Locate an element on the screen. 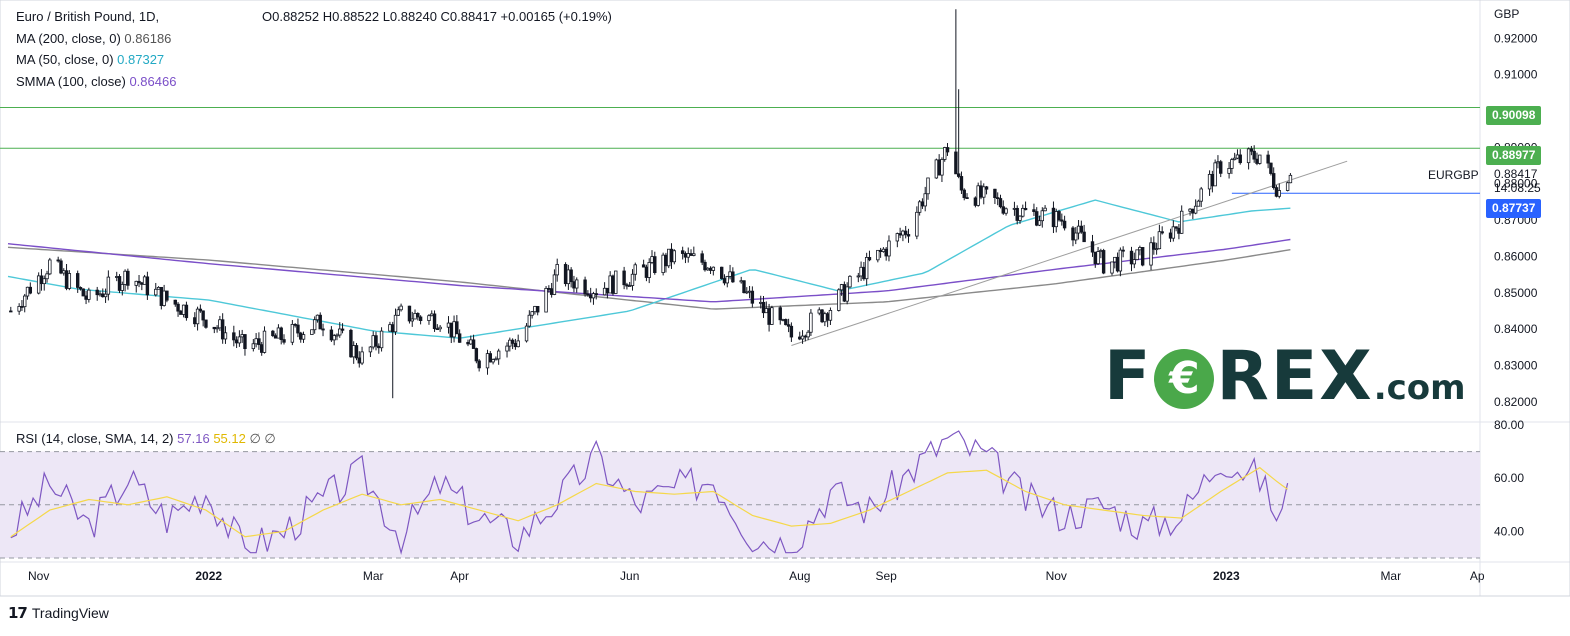  symbol-title: Euro / British Pound, 1D, is located at coordinates (88, 16).